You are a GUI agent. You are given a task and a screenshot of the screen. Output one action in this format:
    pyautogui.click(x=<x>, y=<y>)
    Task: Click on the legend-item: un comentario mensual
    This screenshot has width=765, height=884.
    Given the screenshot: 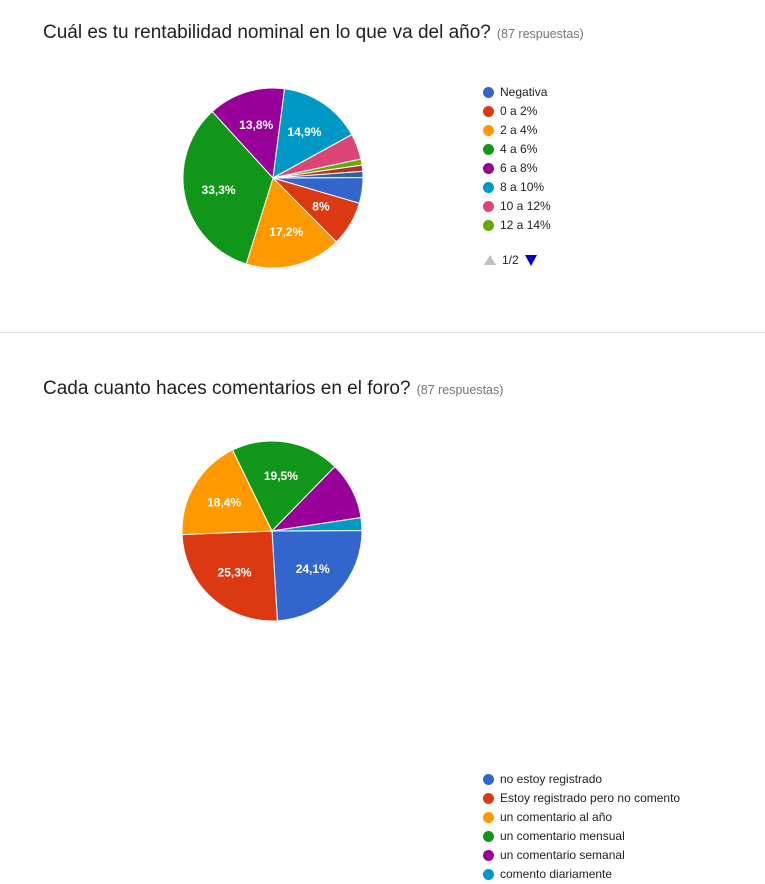 What is the action you would take?
    pyautogui.click(x=581, y=836)
    